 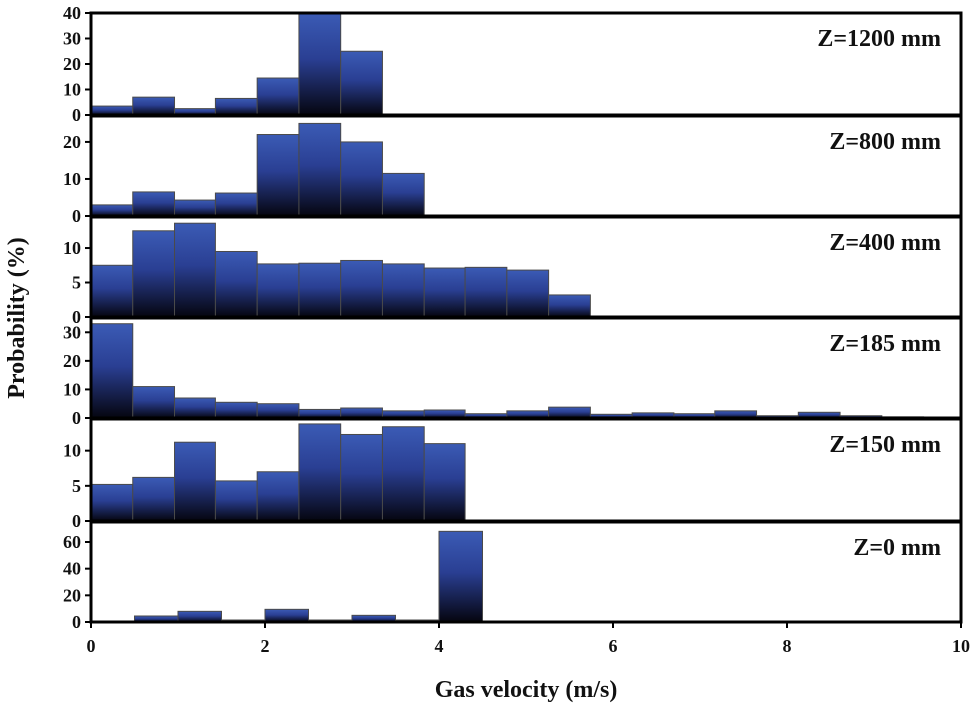 I want to click on ytick-label-panel0-2: 20, so click(x=72, y=64).